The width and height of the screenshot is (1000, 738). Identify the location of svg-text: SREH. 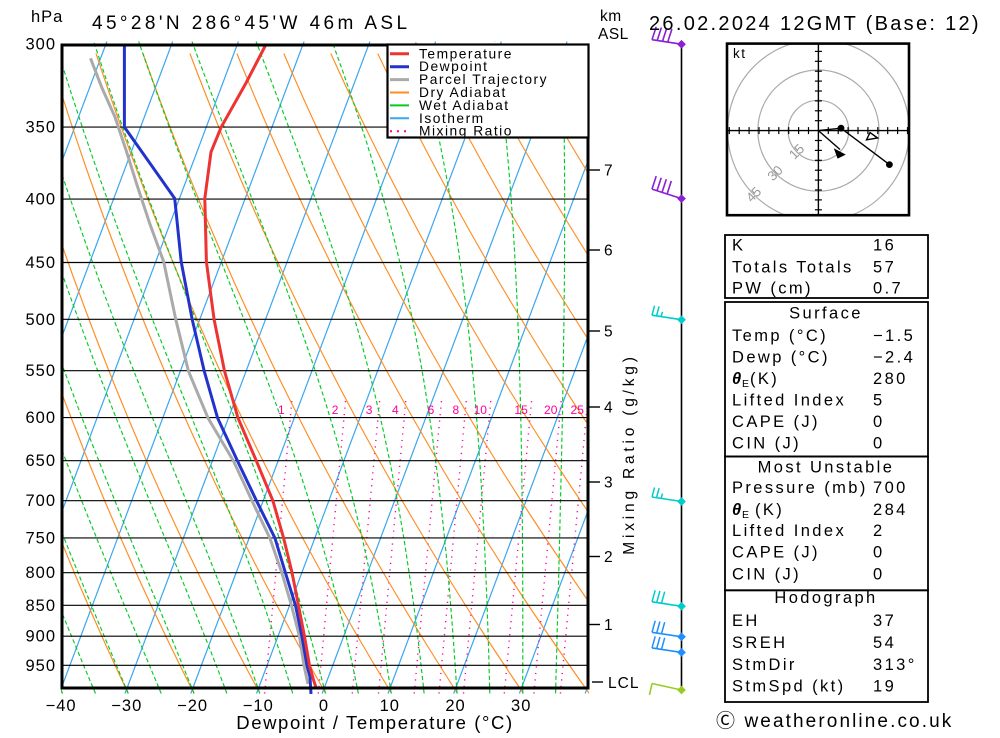
(759, 643).